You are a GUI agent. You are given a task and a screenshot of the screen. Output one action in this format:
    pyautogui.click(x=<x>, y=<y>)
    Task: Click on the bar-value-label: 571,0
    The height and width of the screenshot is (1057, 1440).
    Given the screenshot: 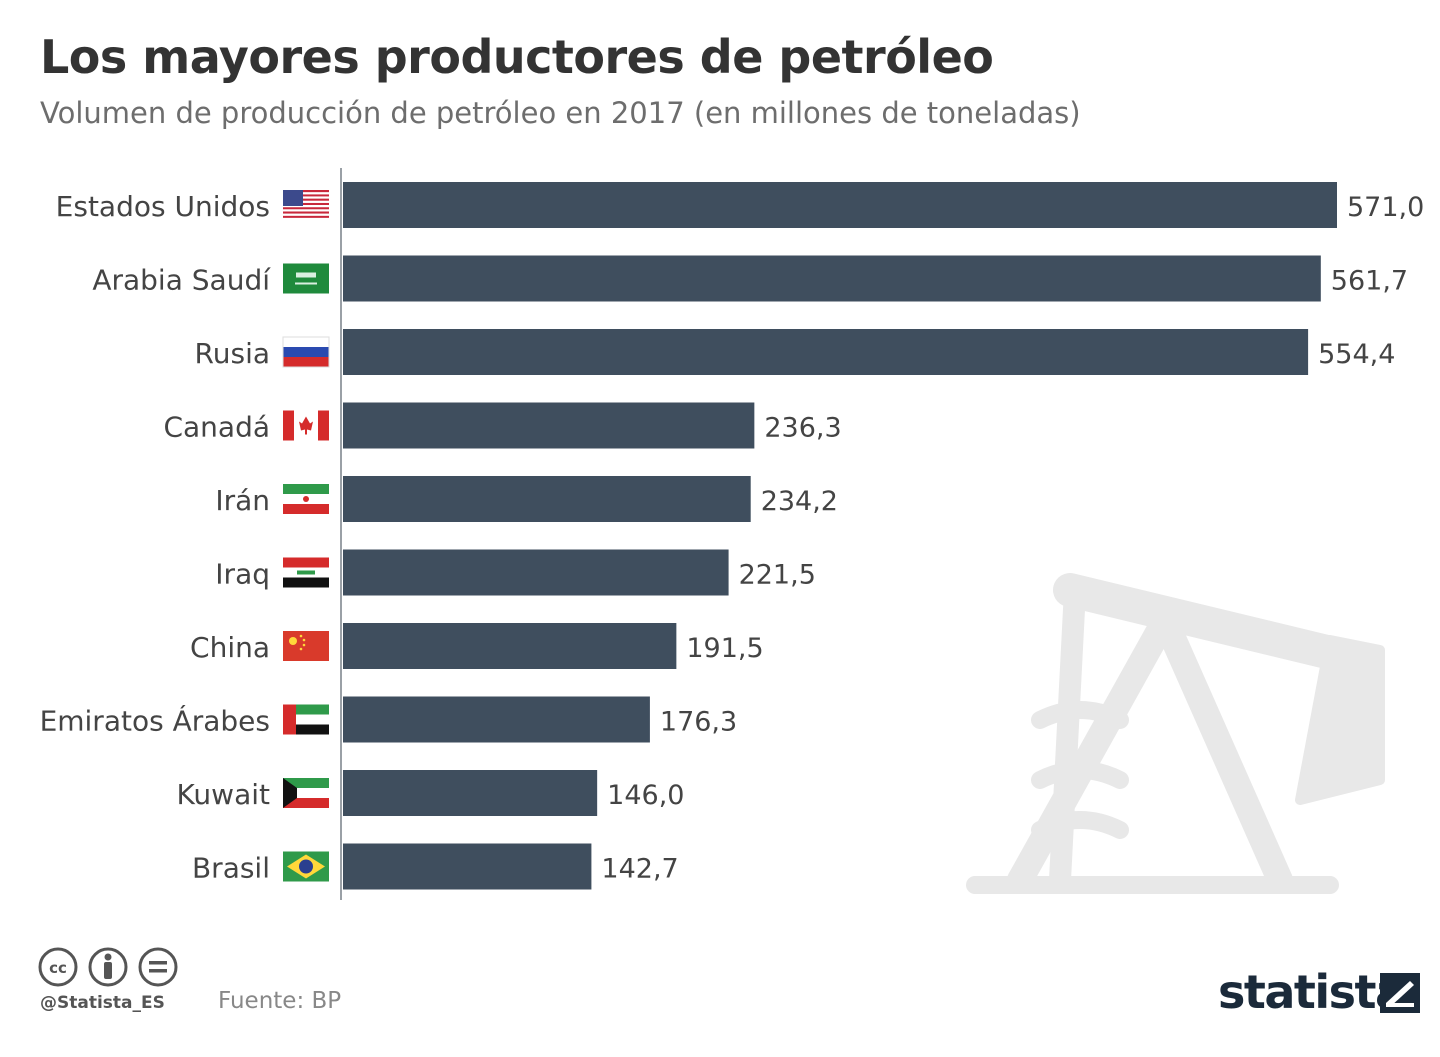 What is the action you would take?
    pyautogui.click(x=1385, y=207)
    